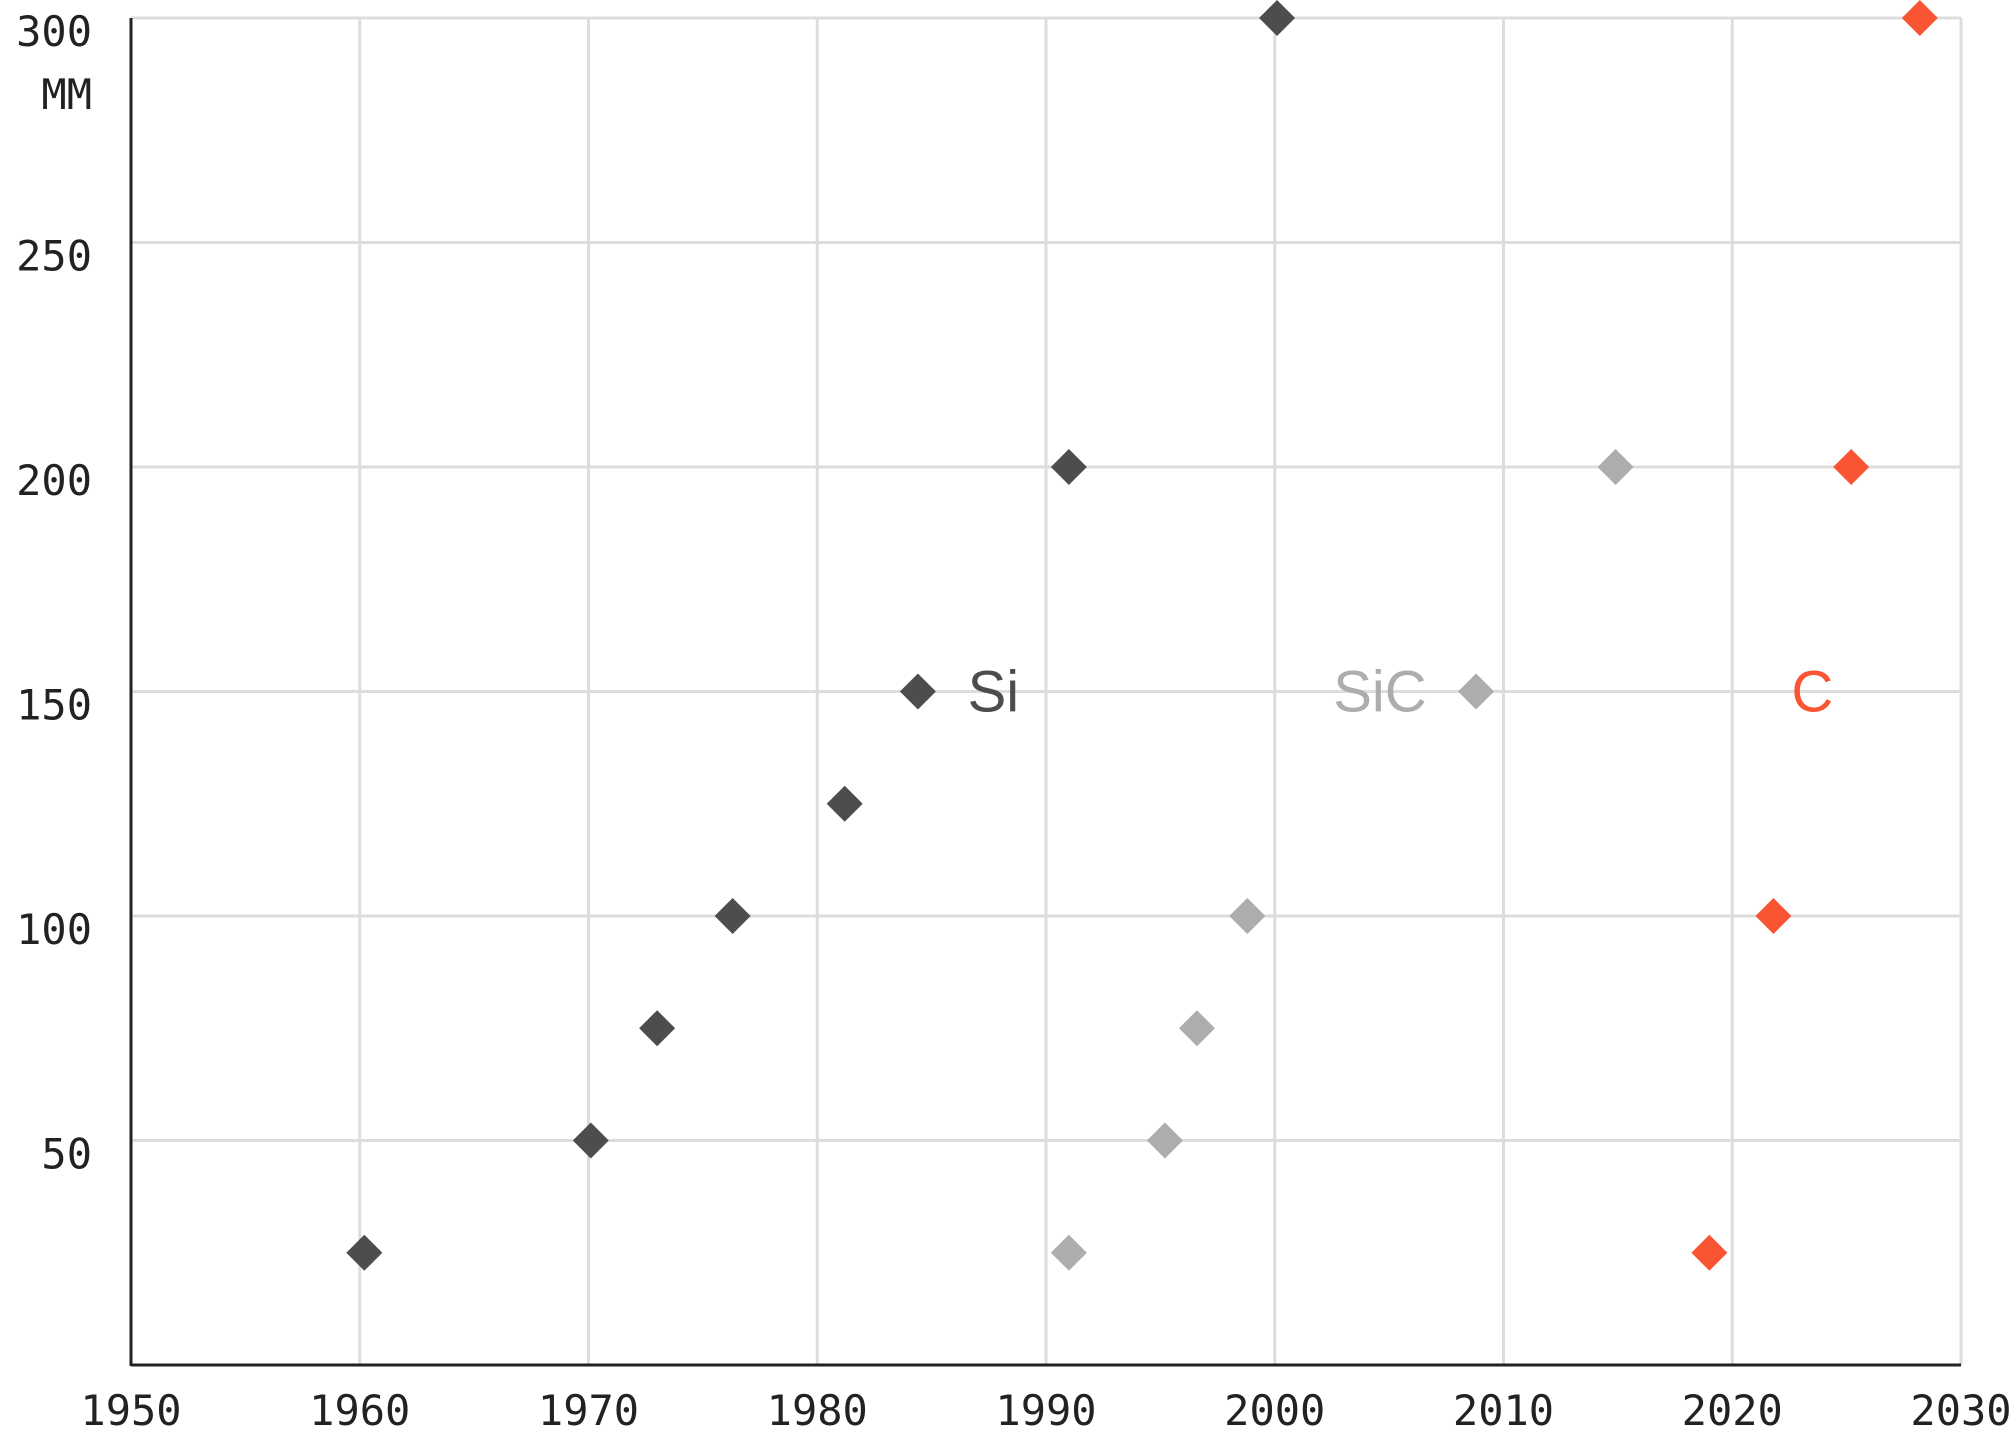 The height and width of the screenshot is (1445, 2016). Describe the element at coordinates (359, 1410) in the screenshot. I see `x-tick-label: 1960` at that location.